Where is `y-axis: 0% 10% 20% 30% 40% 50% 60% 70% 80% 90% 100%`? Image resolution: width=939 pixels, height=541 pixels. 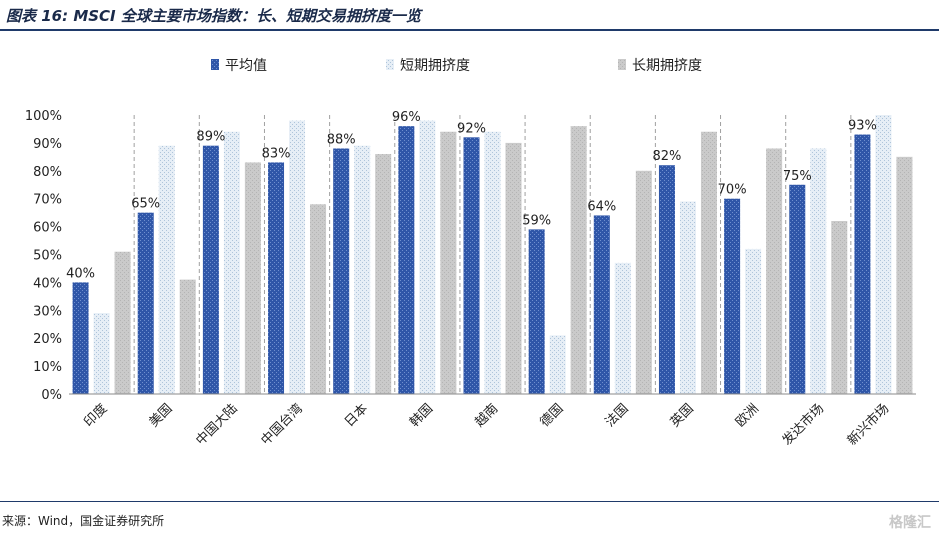
y-axis: 0% 10% 20% 30% 40% 50% 60% 70% 80% 90% 100% is located at coordinates (43, 256).